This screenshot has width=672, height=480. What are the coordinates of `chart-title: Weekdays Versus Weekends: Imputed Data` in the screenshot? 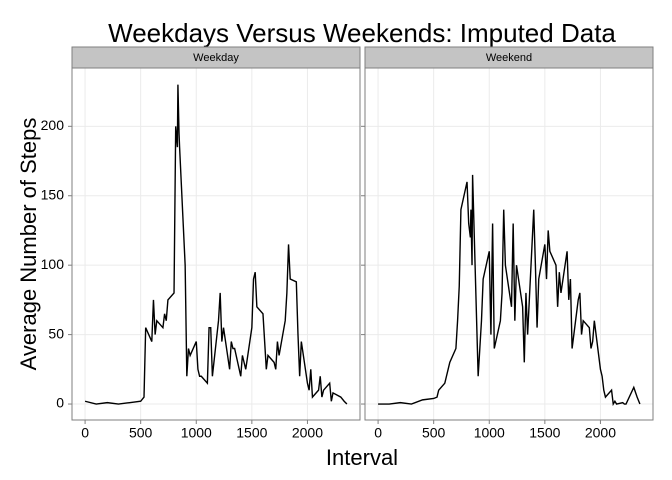 It's located at (362, 33).